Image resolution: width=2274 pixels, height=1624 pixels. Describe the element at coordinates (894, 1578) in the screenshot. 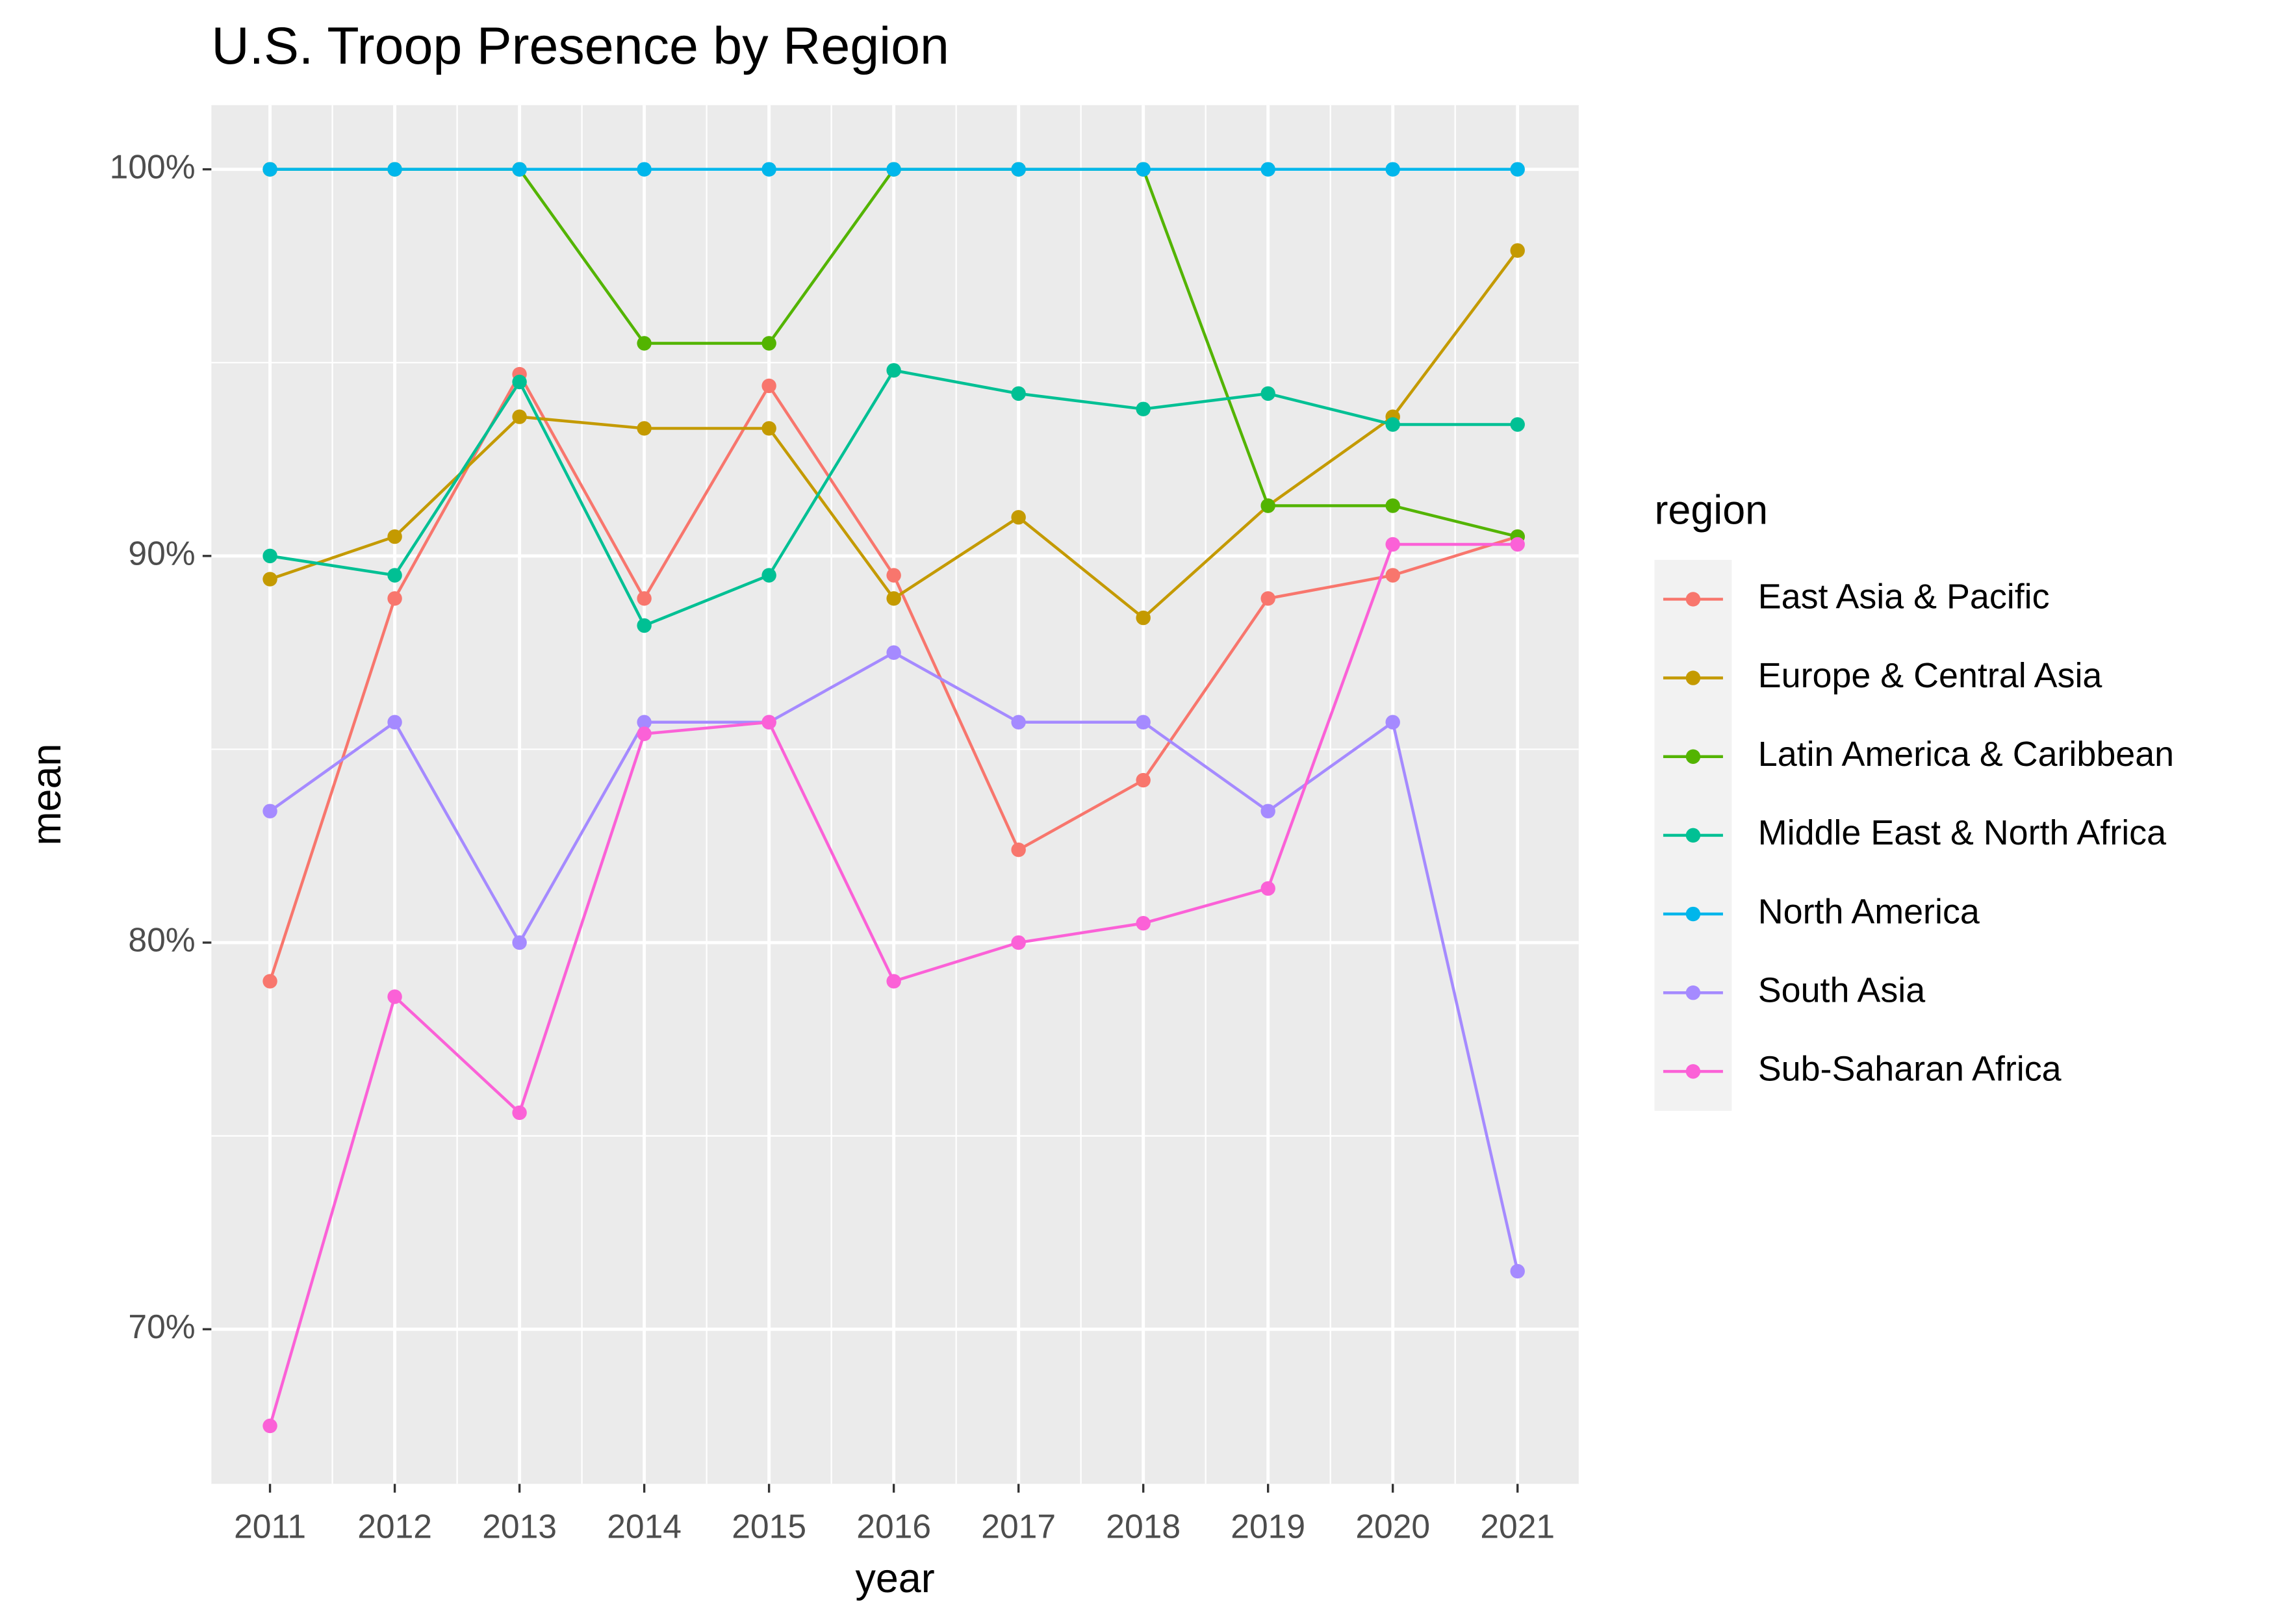

I see `x-axis-title: year` at that location.